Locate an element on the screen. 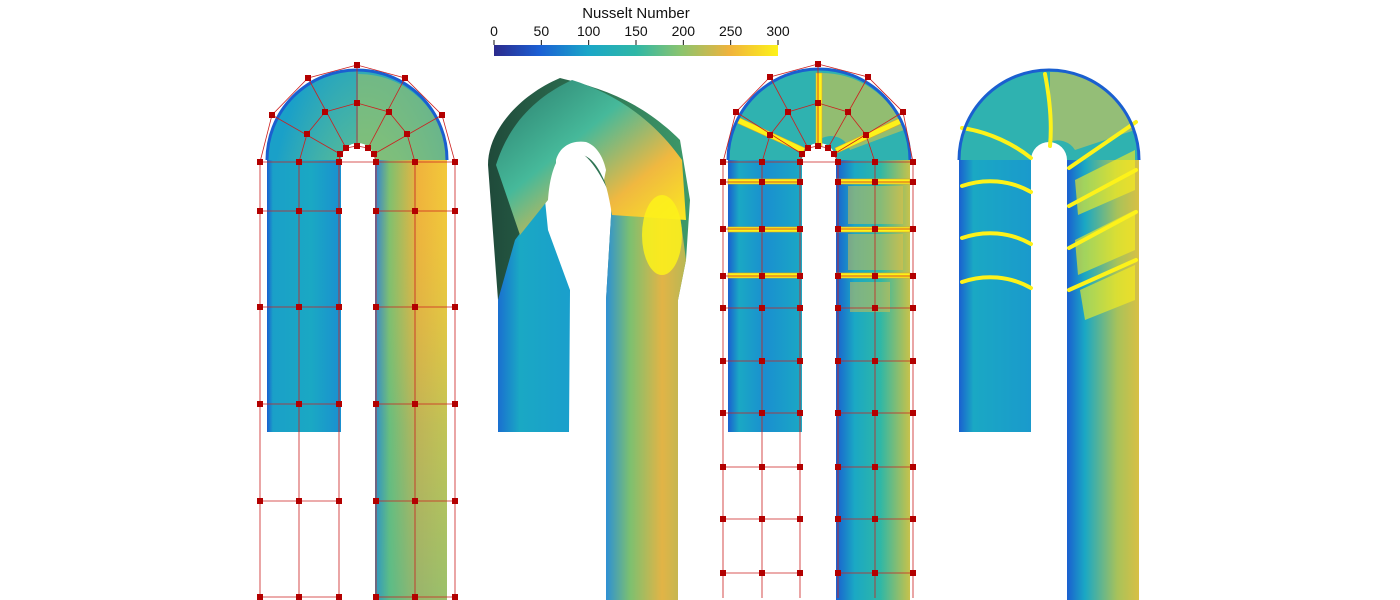 Image resolution: width=1400 pixels, height=600 pixels. colorbar-ticks: 0 50 100 150 200 250 300 is located at coordinates (640, 34).